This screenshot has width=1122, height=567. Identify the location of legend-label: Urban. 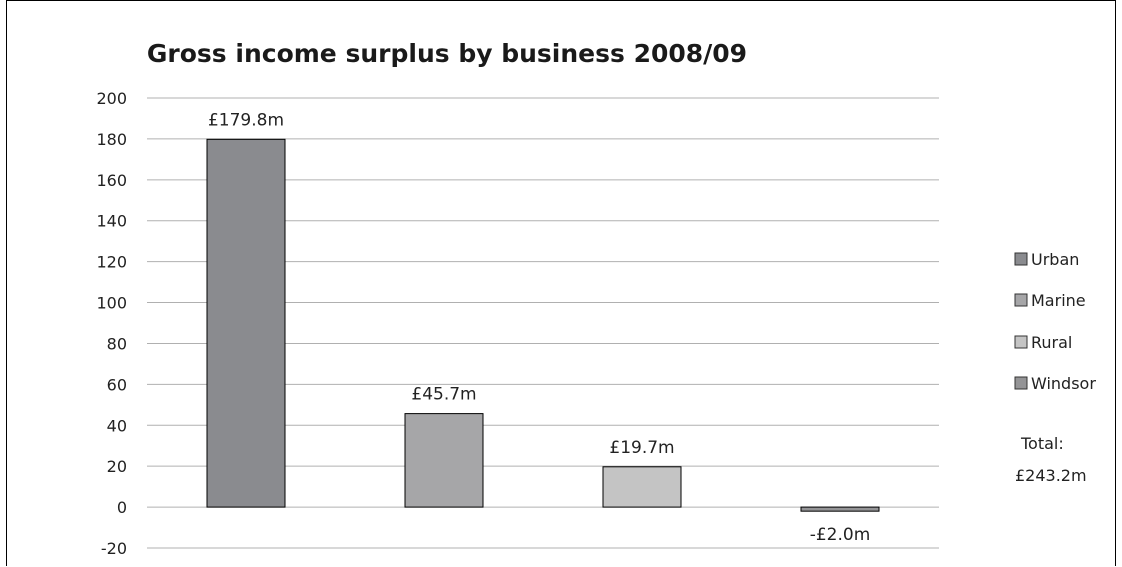
(1055, 259).